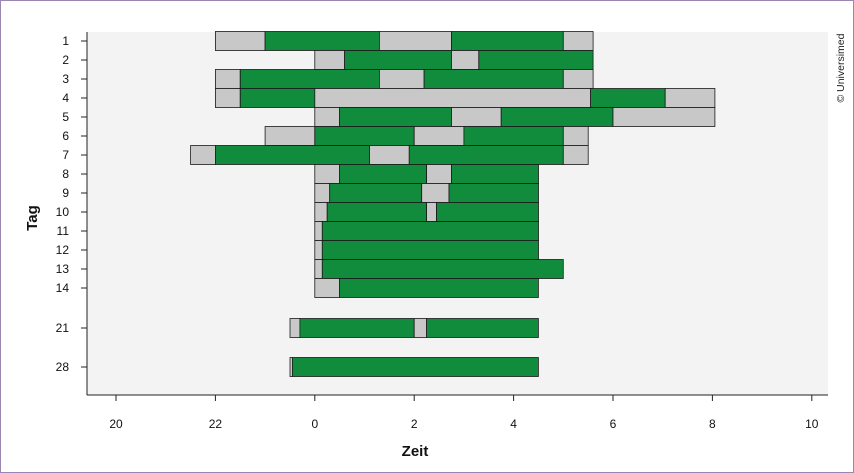 This screenshot has height=473, width=854. Describe the element at coordinates (65, 136) in the screenshot. I see `y-tick-label-6: 6` at that location.